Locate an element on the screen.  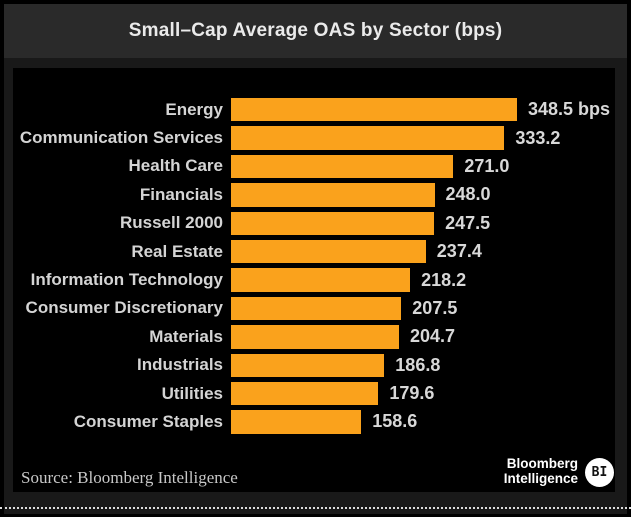
chart-title-bar: Small–Cap Average OAS by Sector (bps) is located at coordinates (315, 31).